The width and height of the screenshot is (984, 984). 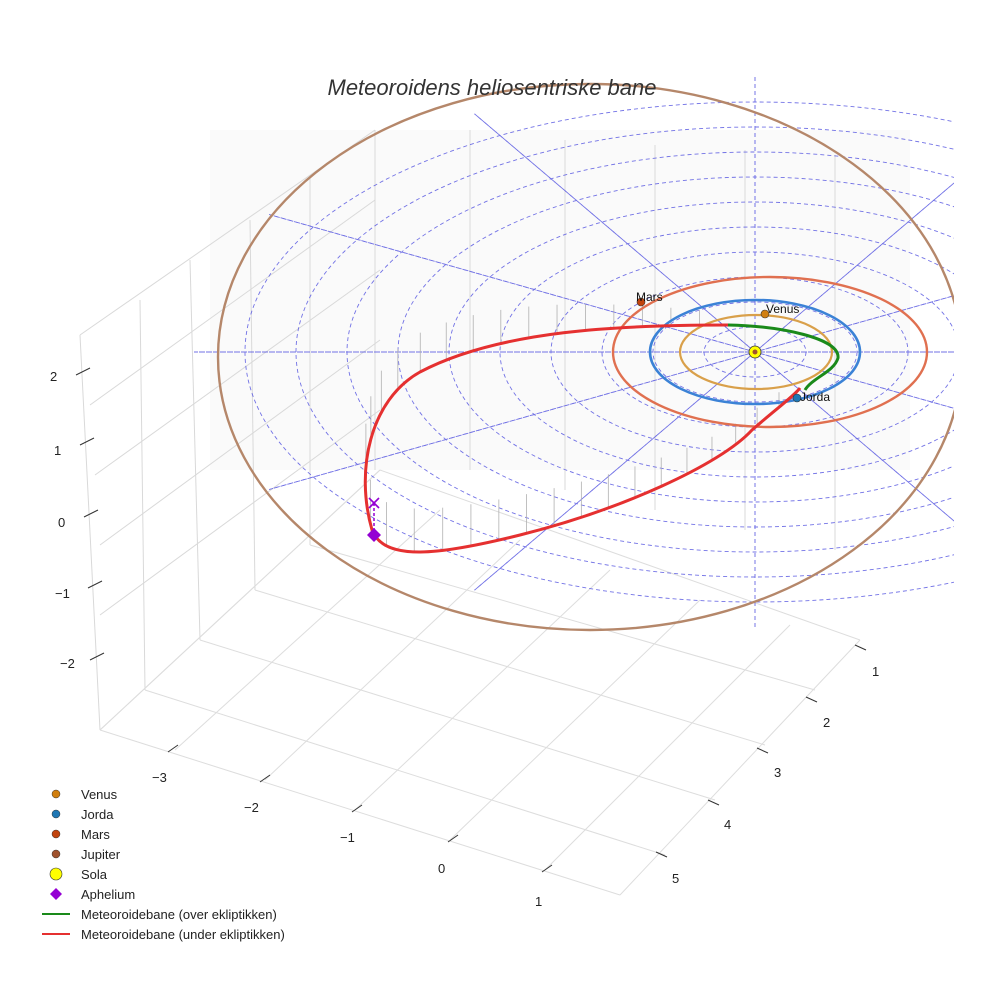 I want to click on legend-venus-icon, so click(x=56, y=794).